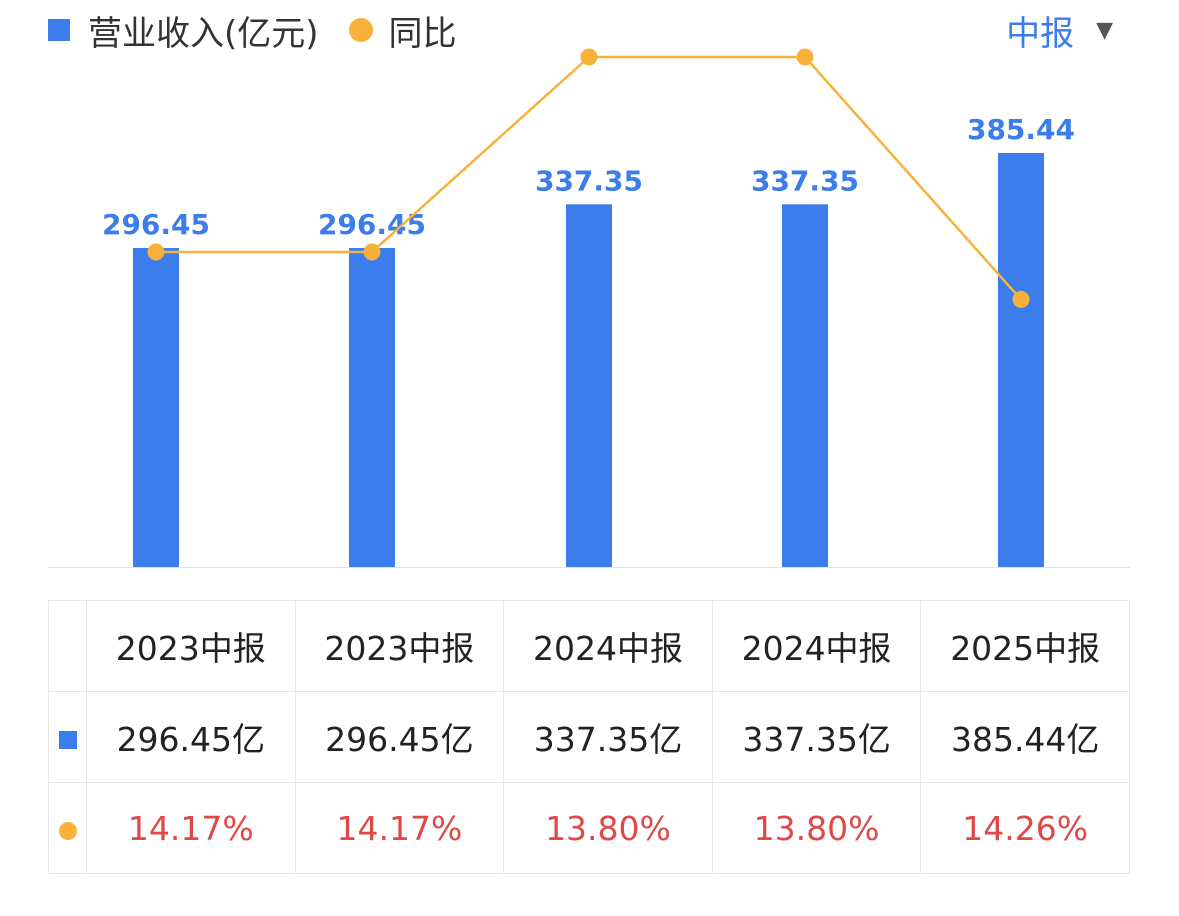  I want to click on revenue-row: 296.45亿 296.45亿 337.35亿 337.35亿 385.44亿, so click(589, 737).